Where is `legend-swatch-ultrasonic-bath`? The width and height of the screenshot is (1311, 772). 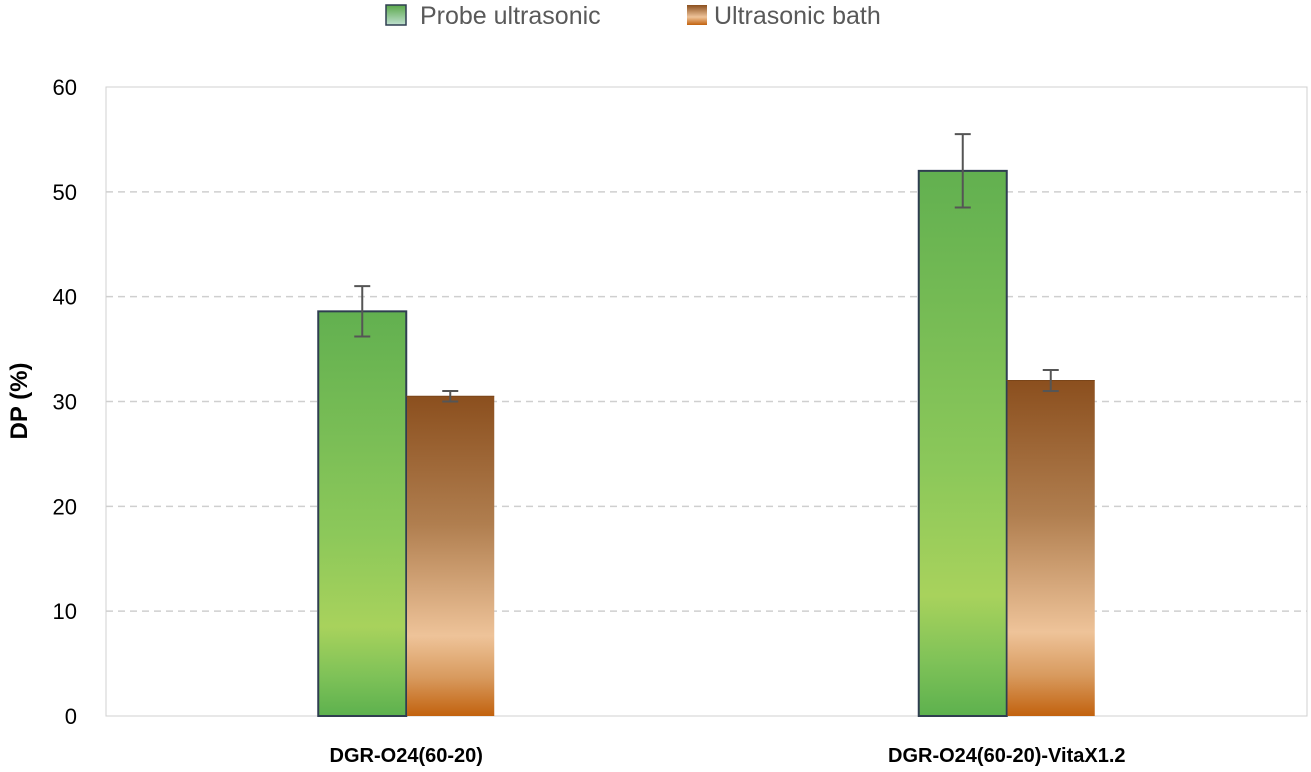 legend-swatch-ultrasonic-bath is located at coordinates (697, 15).